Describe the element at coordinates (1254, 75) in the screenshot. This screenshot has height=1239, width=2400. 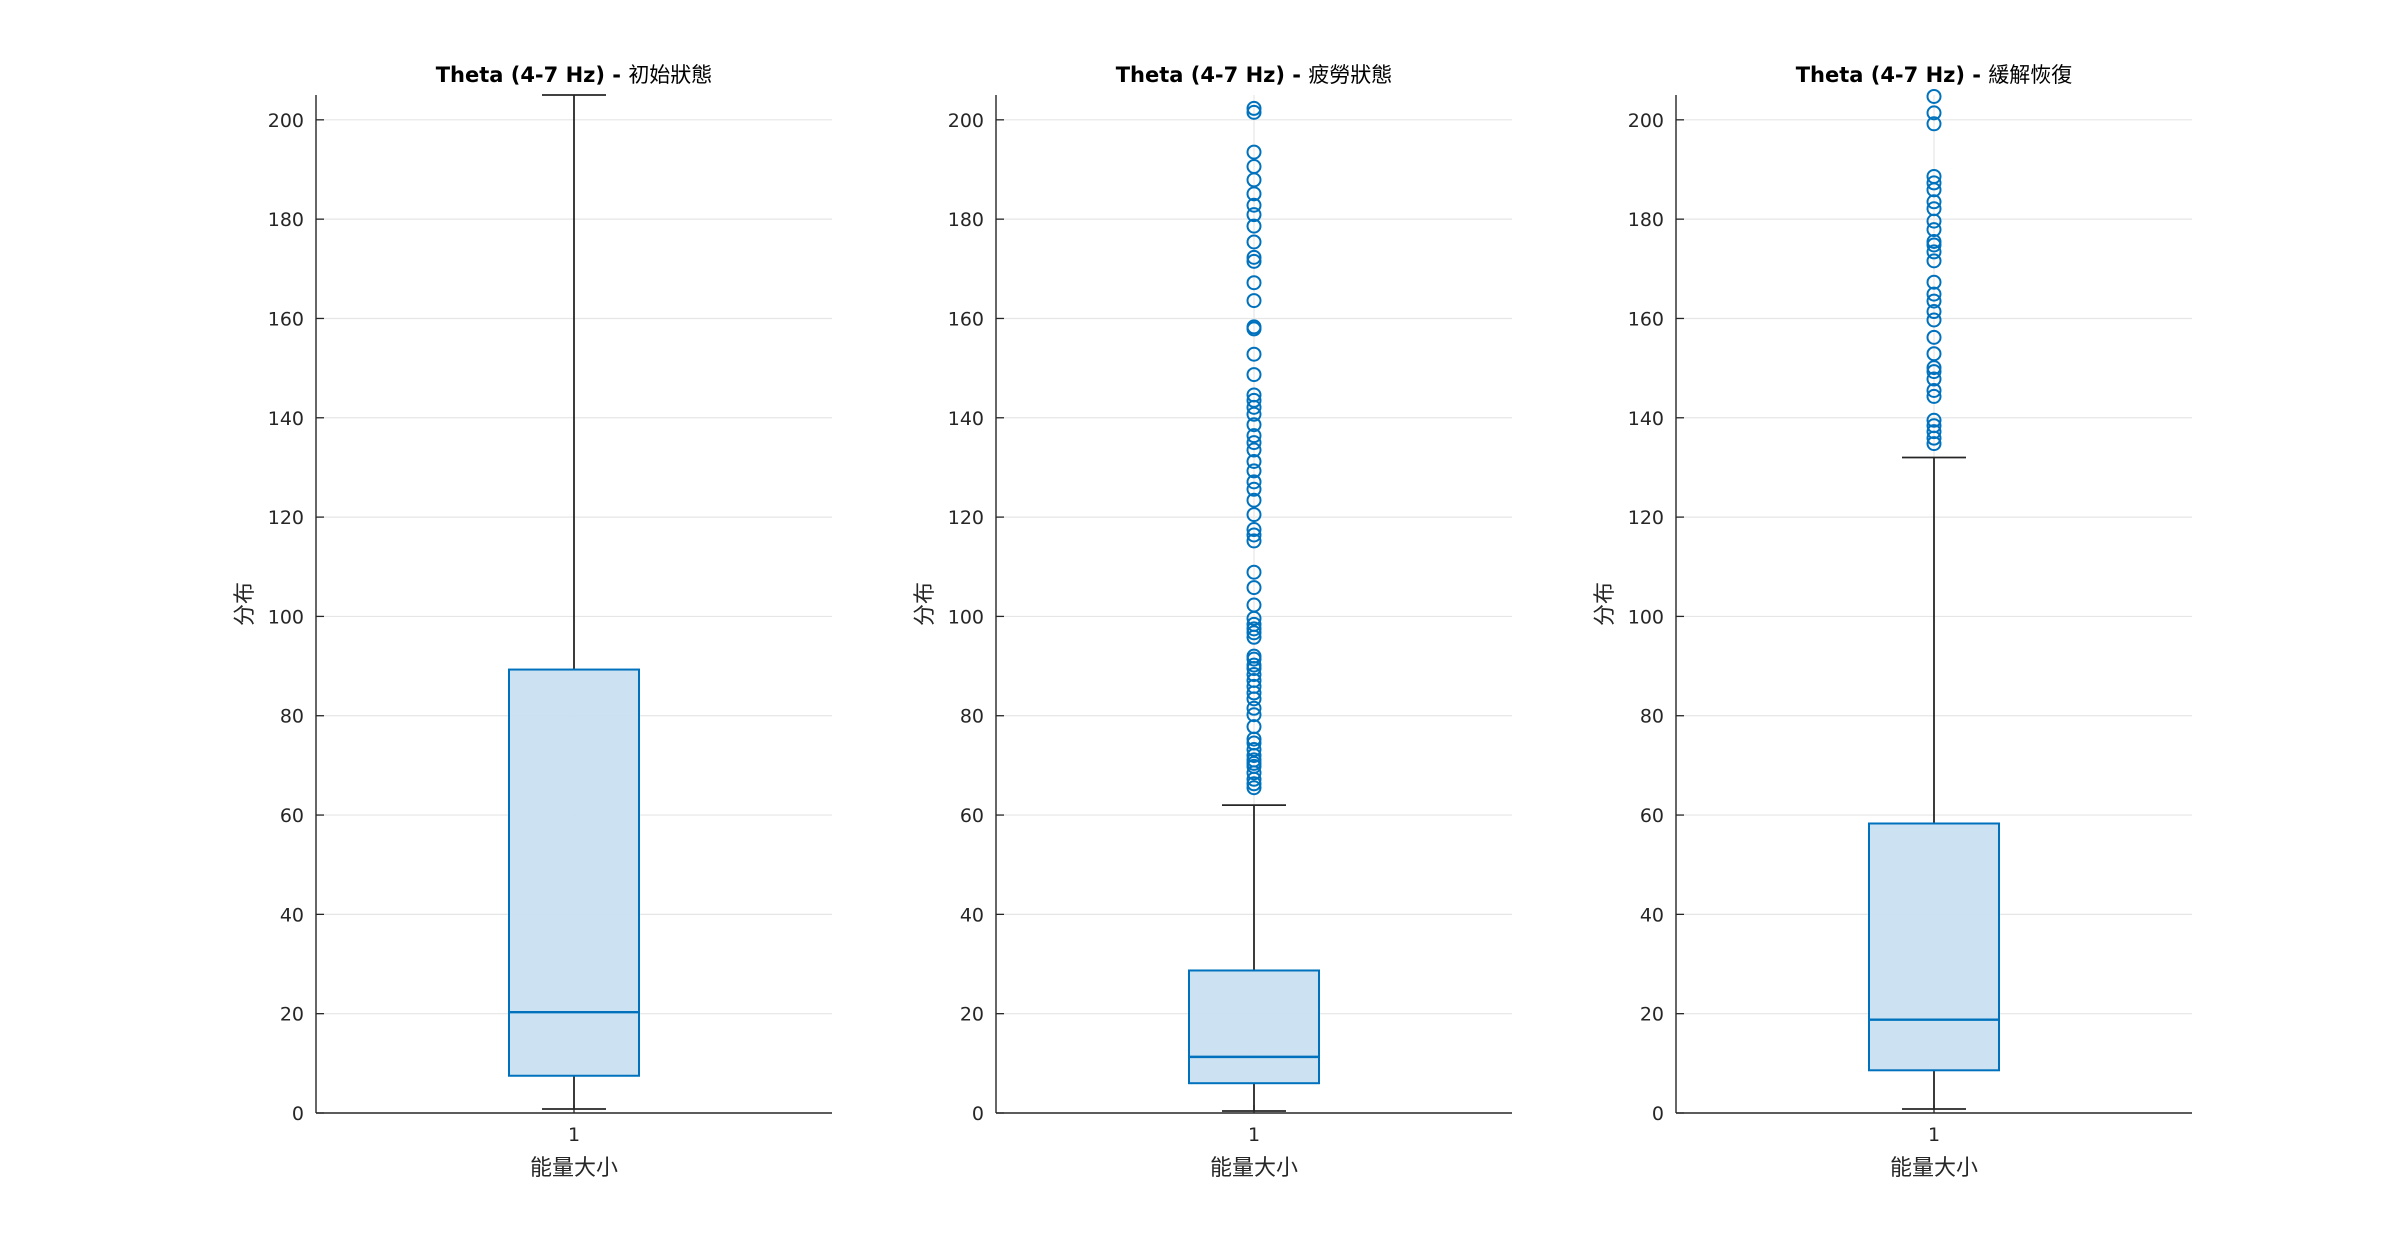
I see `subplot-title: Theta (4-7 Hz) - 疲勞狀態` at that location.